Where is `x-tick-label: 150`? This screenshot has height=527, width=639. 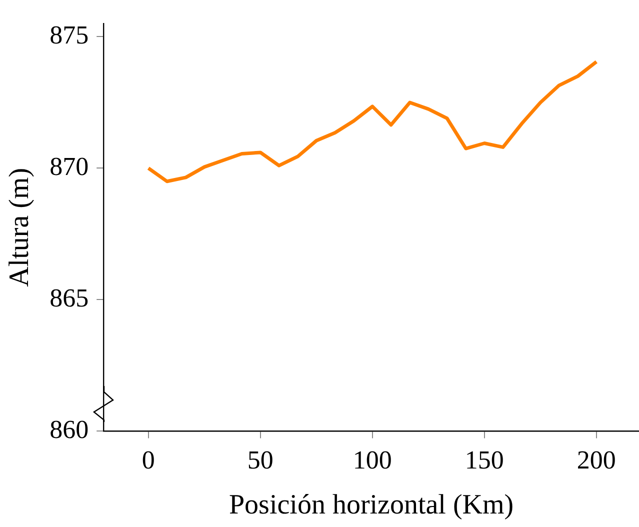
x-tick-label: 150 is located at coordinates (484, 460).